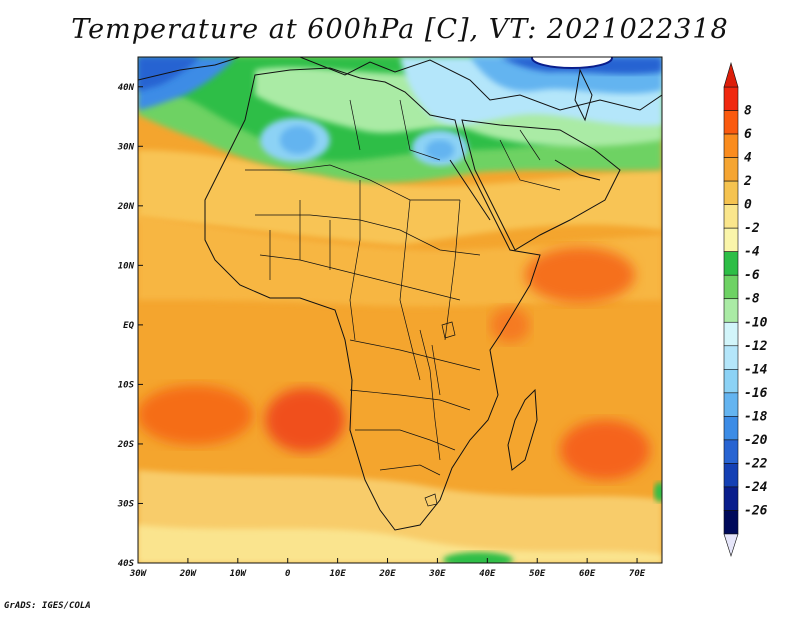  What do you see at coordinates (470, 190) in the screenshot?
I see `red-sea-coastline` at bounding box center [470, 190].